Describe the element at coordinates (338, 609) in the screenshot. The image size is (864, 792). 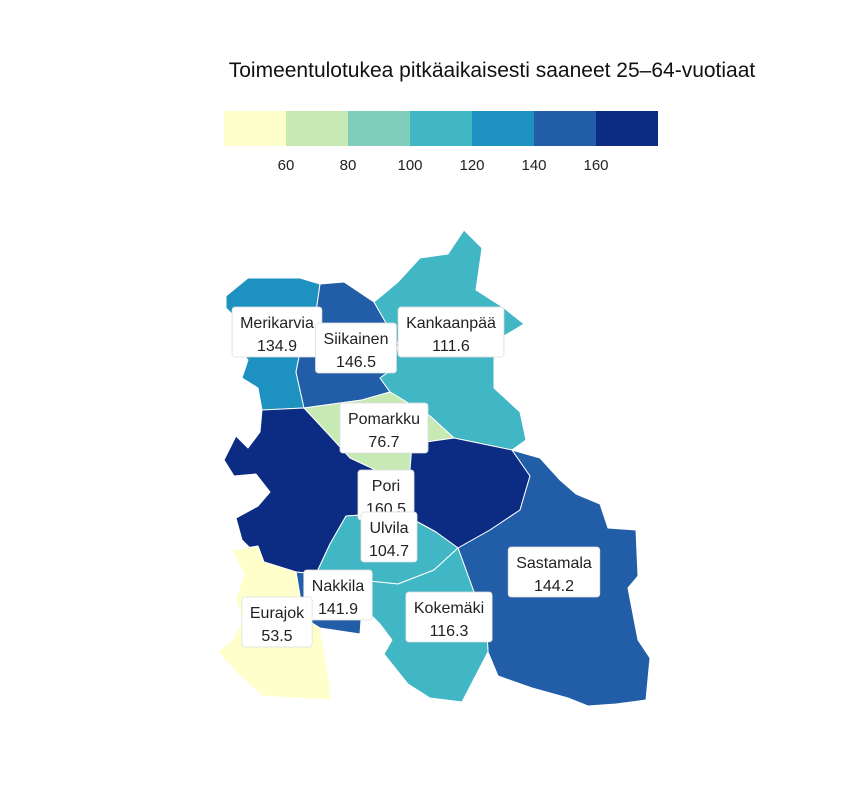
I see `region-value-label: 141.9` at that location.